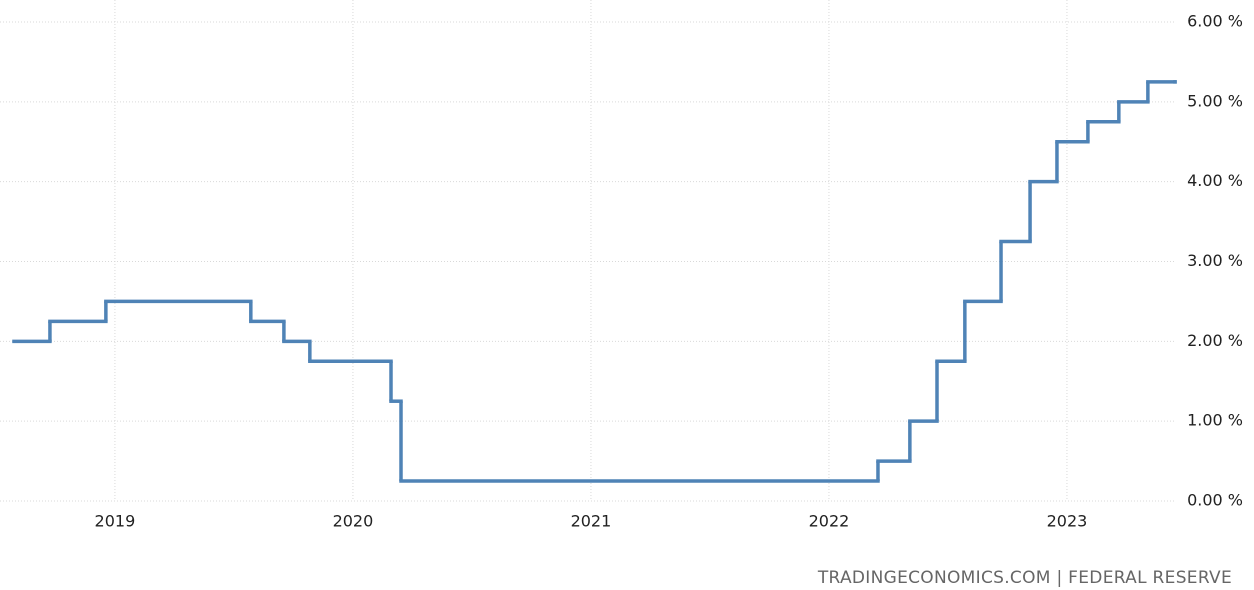  Describe the element at coordinates (1215, 500) in the screenshot. I see `y-tick-label: 0.00 %` at that location.